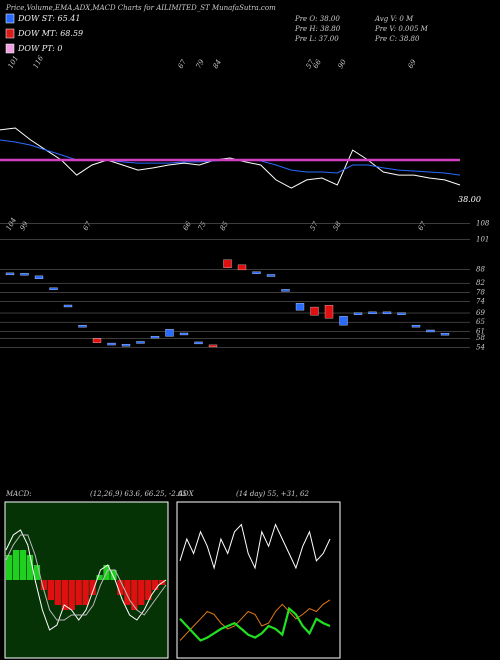  Describe the element at coordinates (317, 29) in the screenshot. I see `stat: Pre H: 38.80` at that location.